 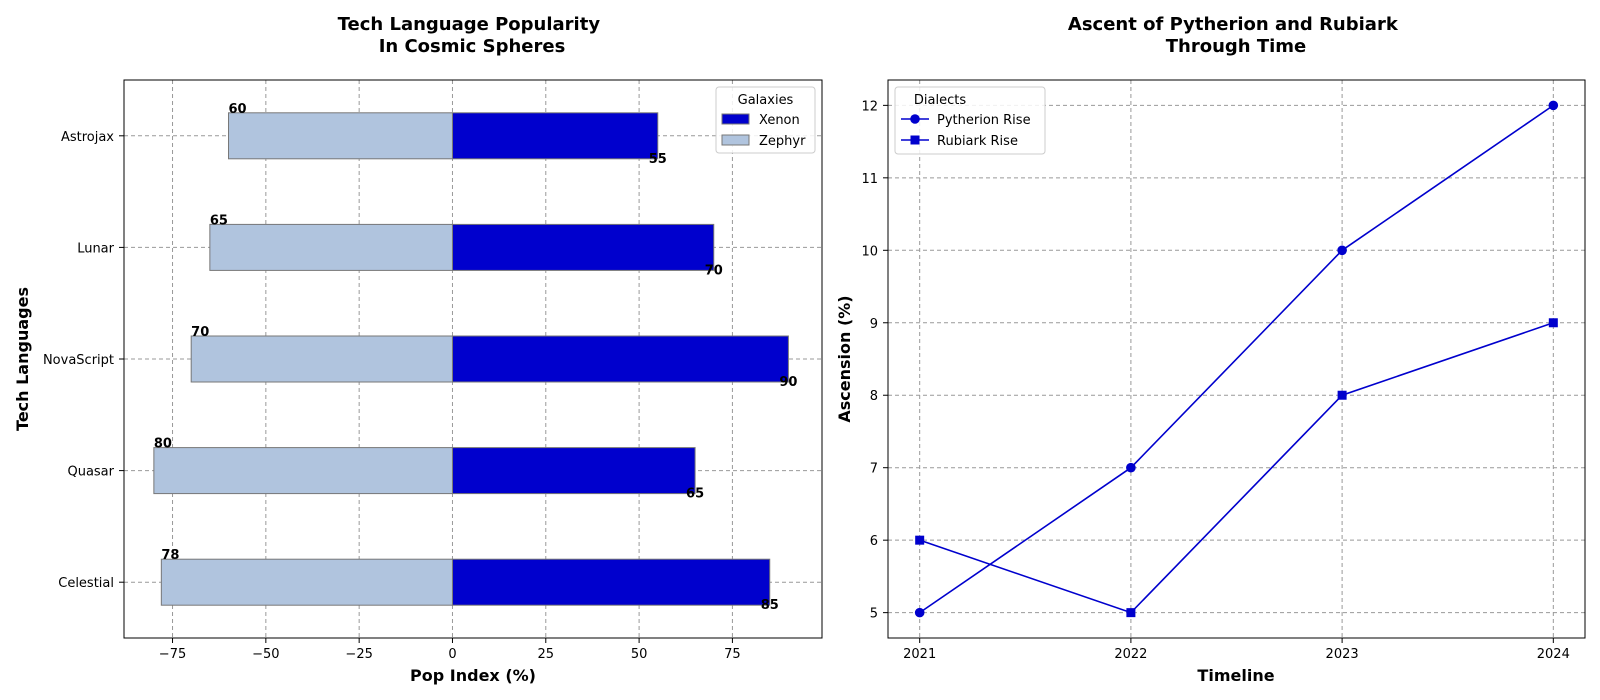 What do you see at coordinates (874, 324) in the screenshot?
I see `line-chart-y-tick-label: 9` at bounding box center [874, 324].